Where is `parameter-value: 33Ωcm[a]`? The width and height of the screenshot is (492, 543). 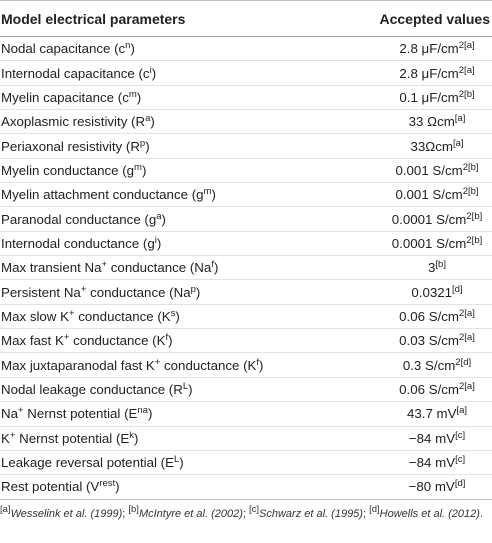 parameter-value: 33Ωcm[a] is located at coordinates (381, 146).